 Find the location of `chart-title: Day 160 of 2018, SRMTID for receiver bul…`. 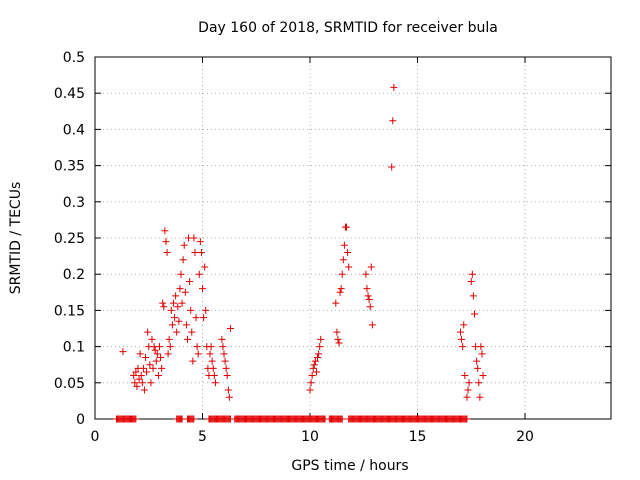

chart-title: Day 160 of 2018, SRMTID for receiver bul… is located at coordinates (348, 28).